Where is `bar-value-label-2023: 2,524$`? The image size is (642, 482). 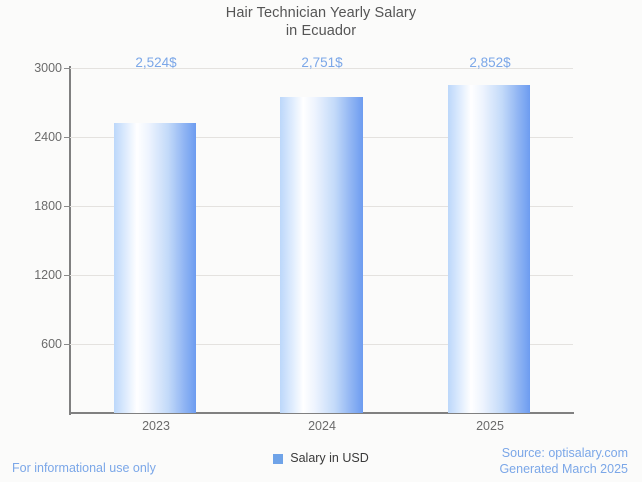
bar-value-label-2023: 2,524$ is located at coordinates (156, 62).